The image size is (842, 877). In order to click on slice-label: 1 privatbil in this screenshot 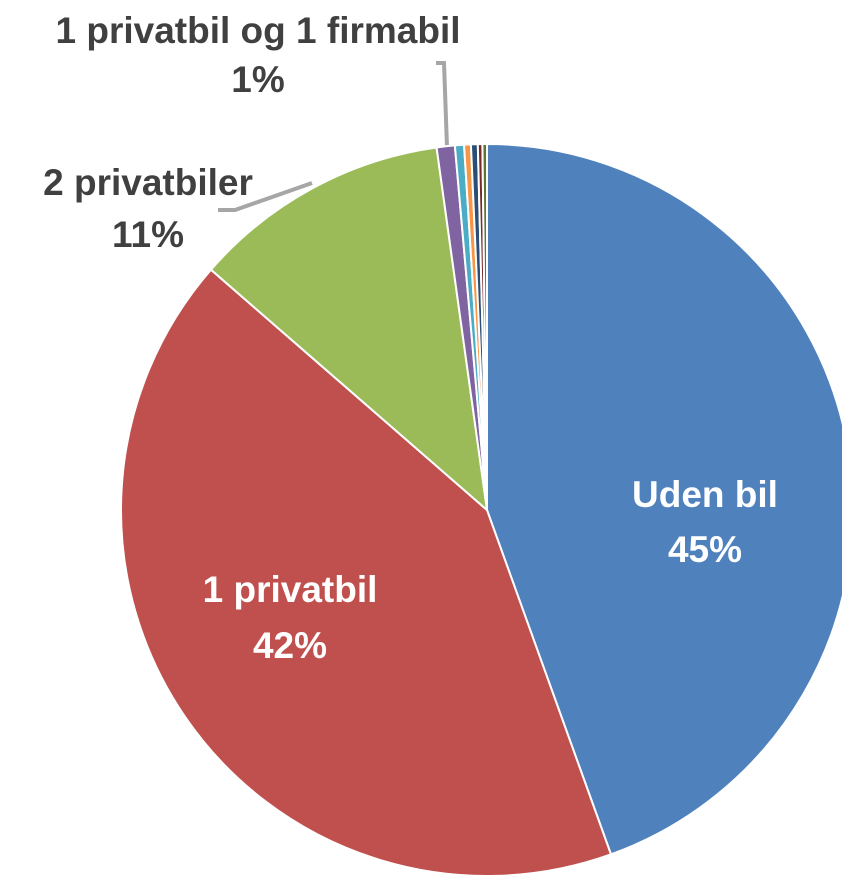, I will do `click(290, 589)`.